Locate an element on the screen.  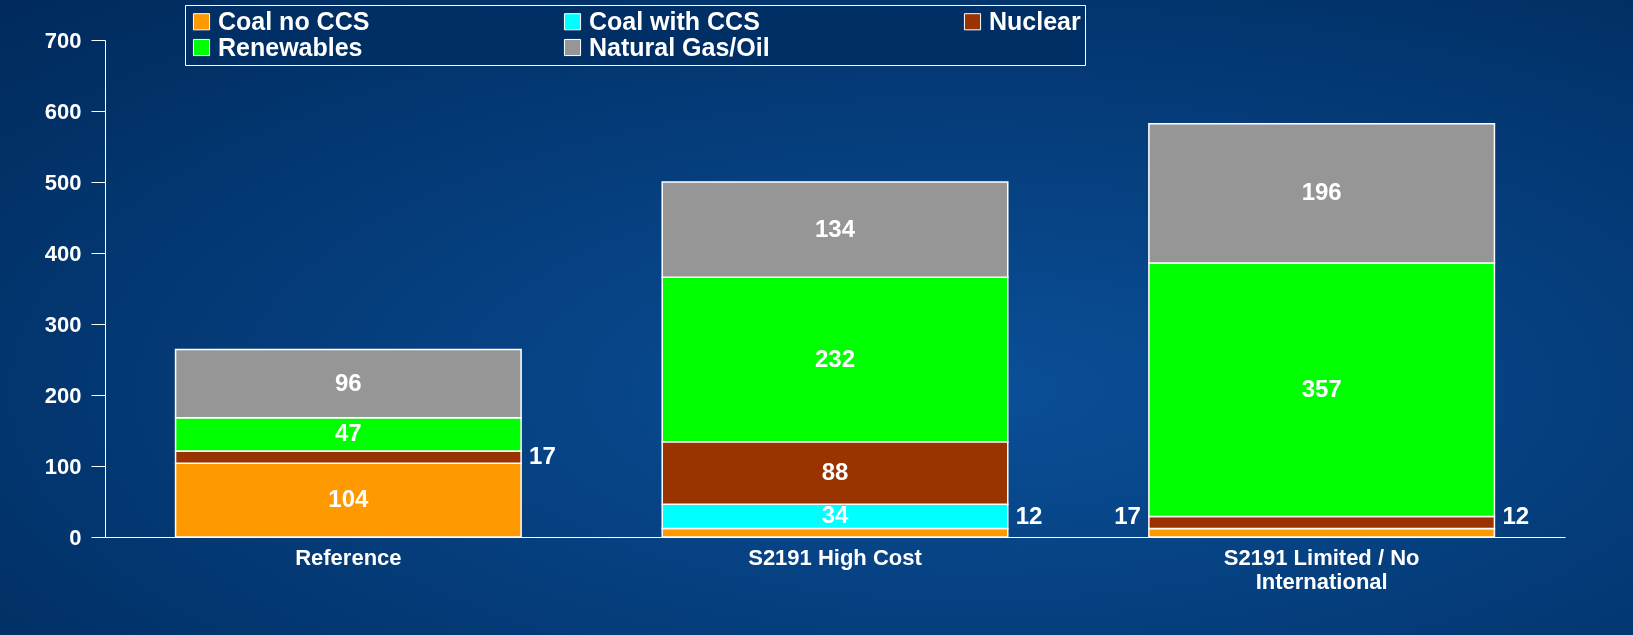
legend-label: Coal with CCS is located at coordinates (674, 20).